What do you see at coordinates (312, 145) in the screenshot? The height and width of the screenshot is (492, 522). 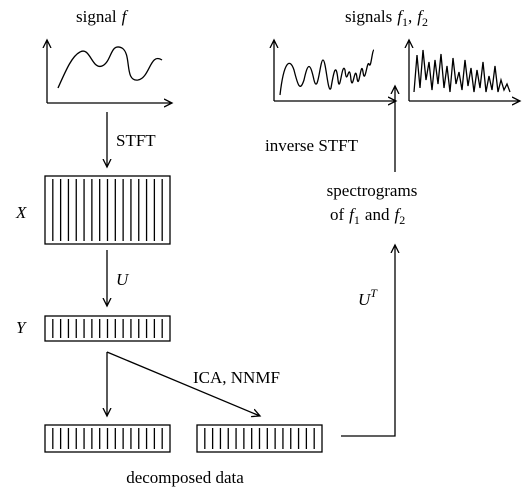 I see `inverse-label: inverse STFT` at bounding box center [312, 145].